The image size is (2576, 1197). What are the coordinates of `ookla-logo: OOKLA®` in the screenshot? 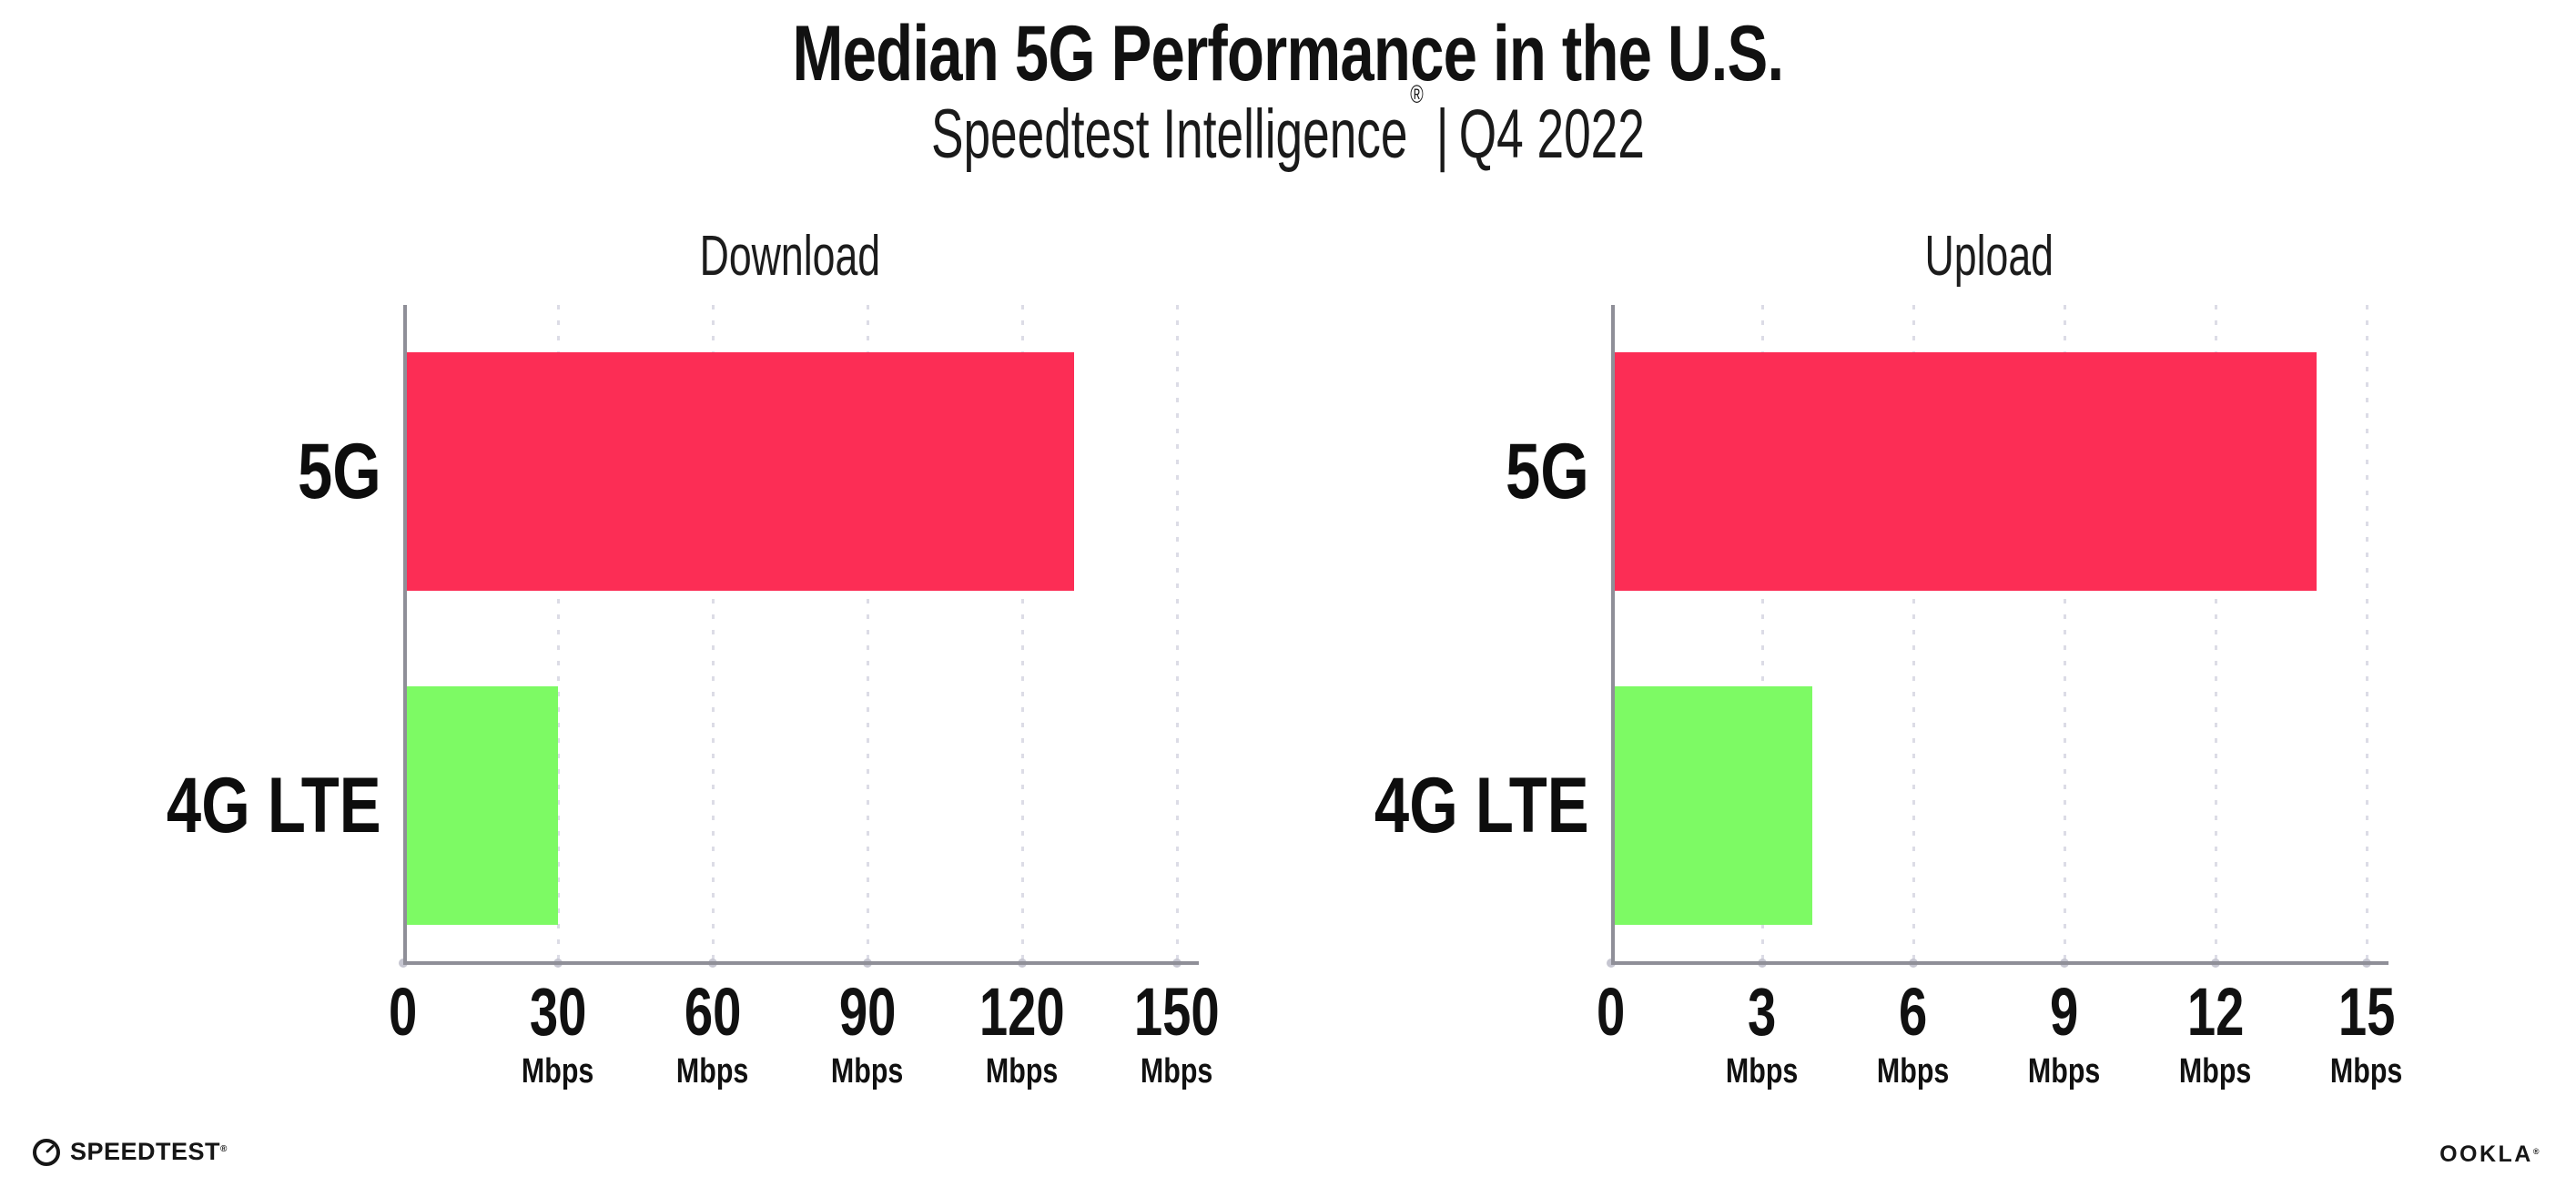 It's located at (2490, 1154).